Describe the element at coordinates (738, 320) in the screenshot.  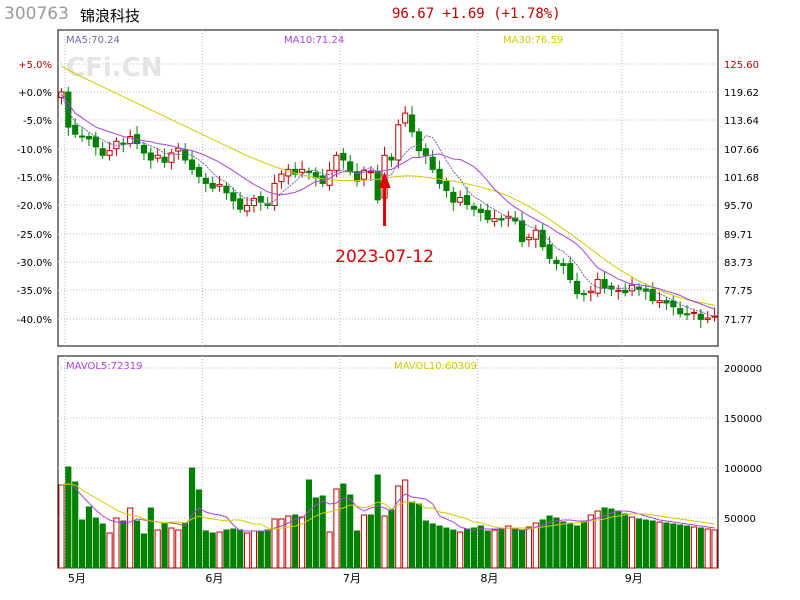
I see `right-tick-label: 71.77` at that location.